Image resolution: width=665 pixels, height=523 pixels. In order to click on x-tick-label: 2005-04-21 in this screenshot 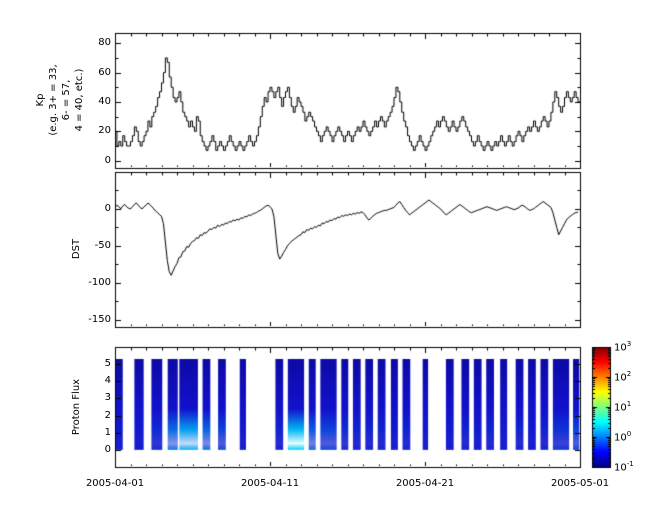, I will do `click(425, 483)`.